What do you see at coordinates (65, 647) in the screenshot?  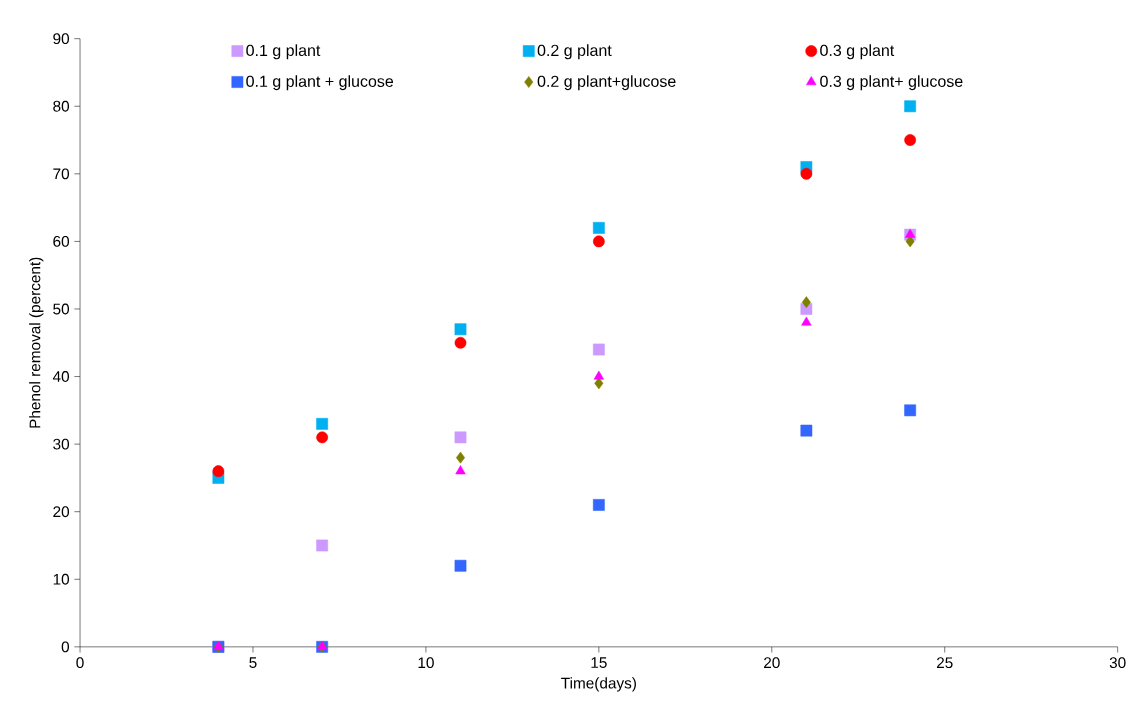 I see `y-tick-label: 0` at bounding box center [65, 647].